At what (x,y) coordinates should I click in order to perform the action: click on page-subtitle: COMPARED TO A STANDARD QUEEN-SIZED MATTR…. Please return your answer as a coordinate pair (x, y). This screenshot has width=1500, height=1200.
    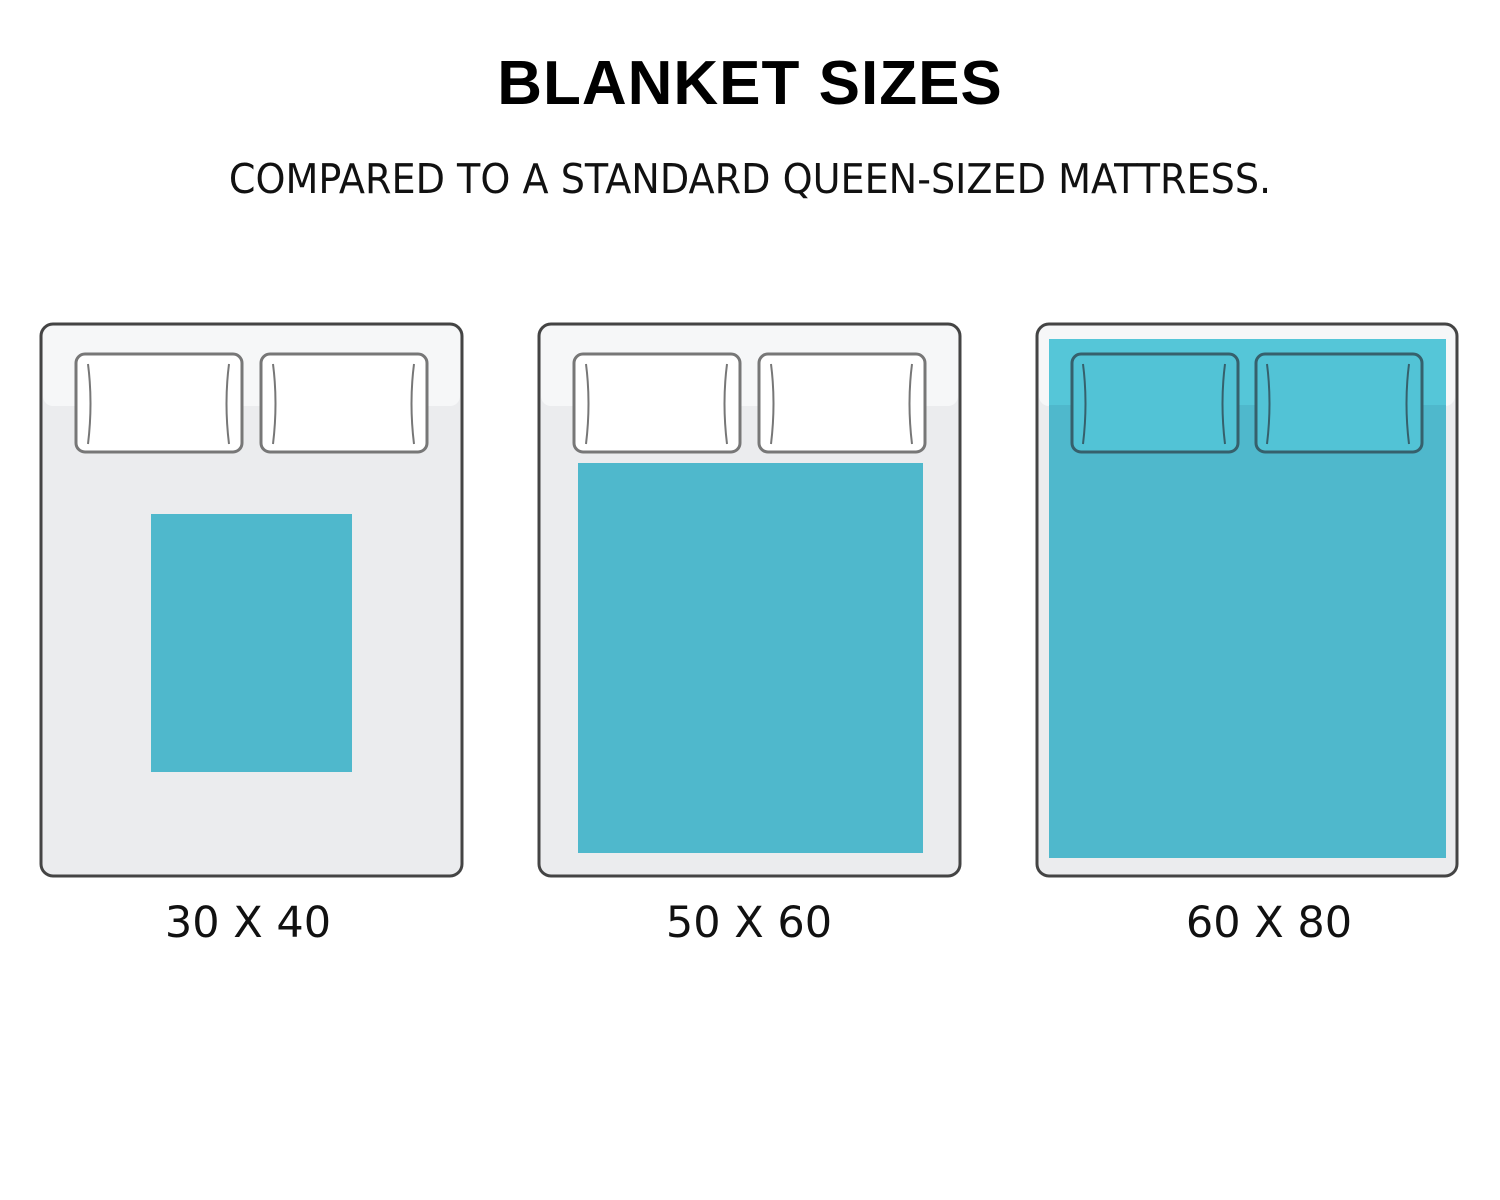
    Looking at the image, I should click on (750, 179).